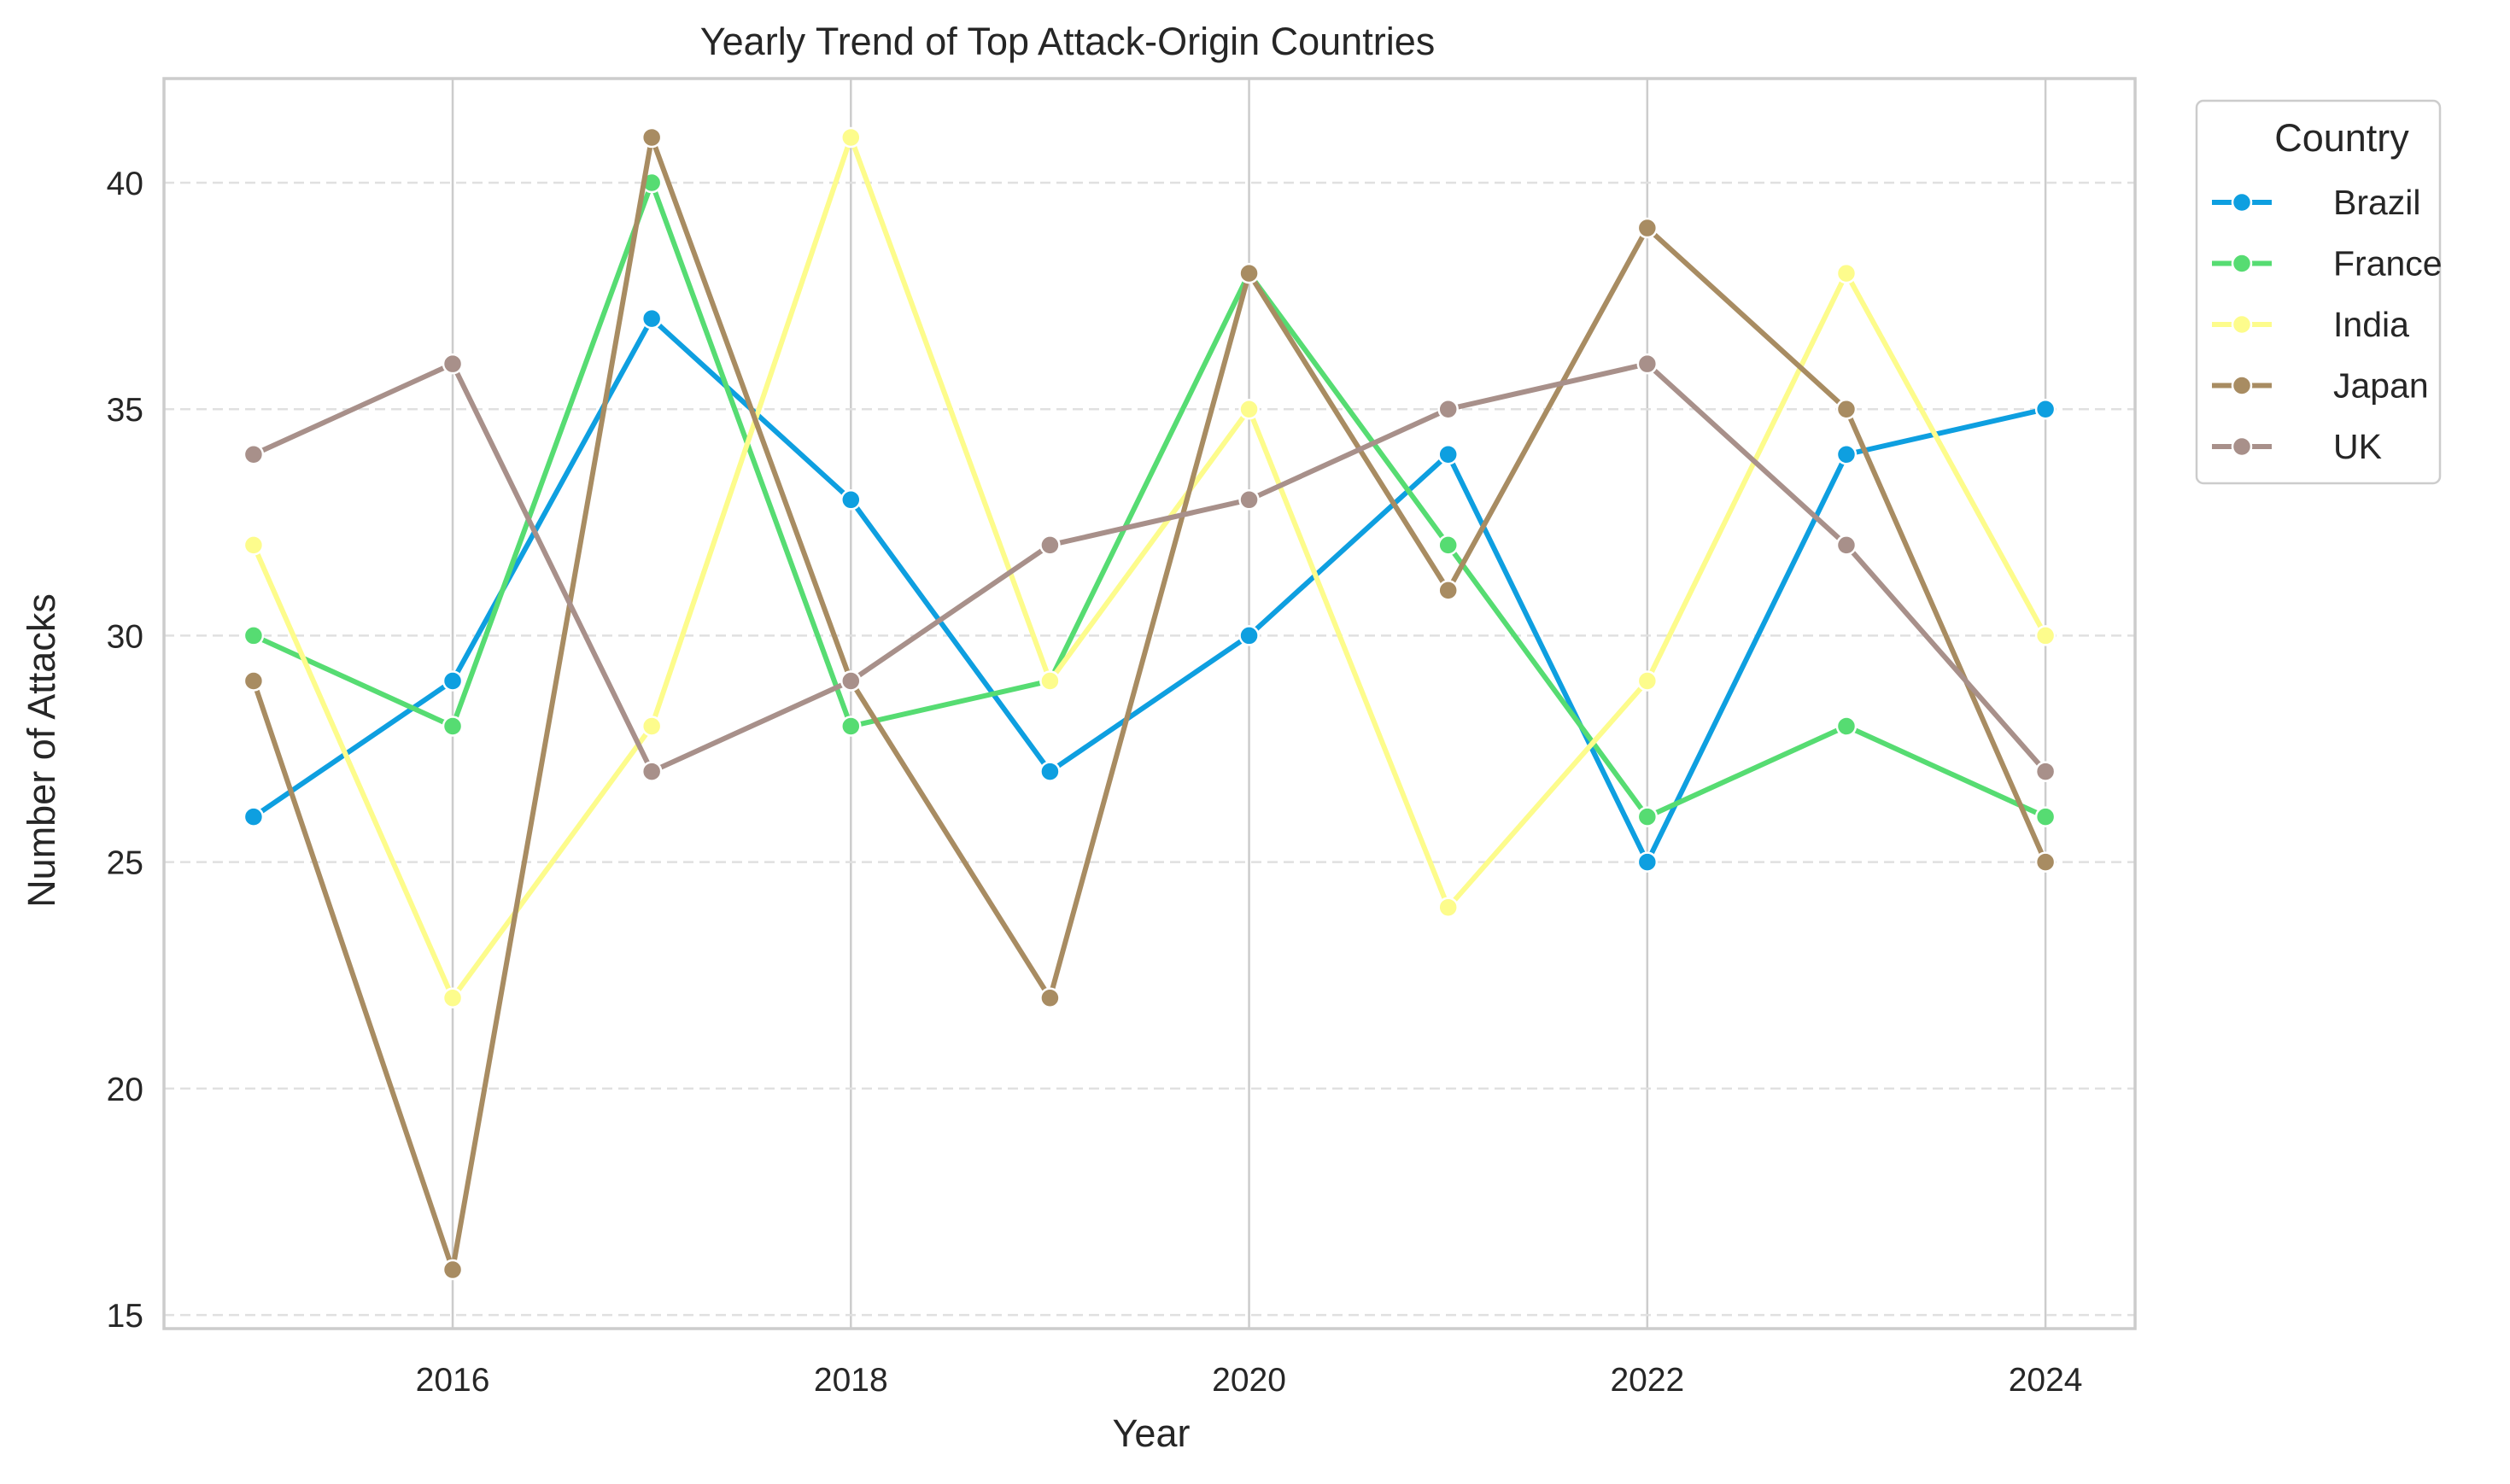  I want to click on legend-label-uk: UK, so click(2357, 446).